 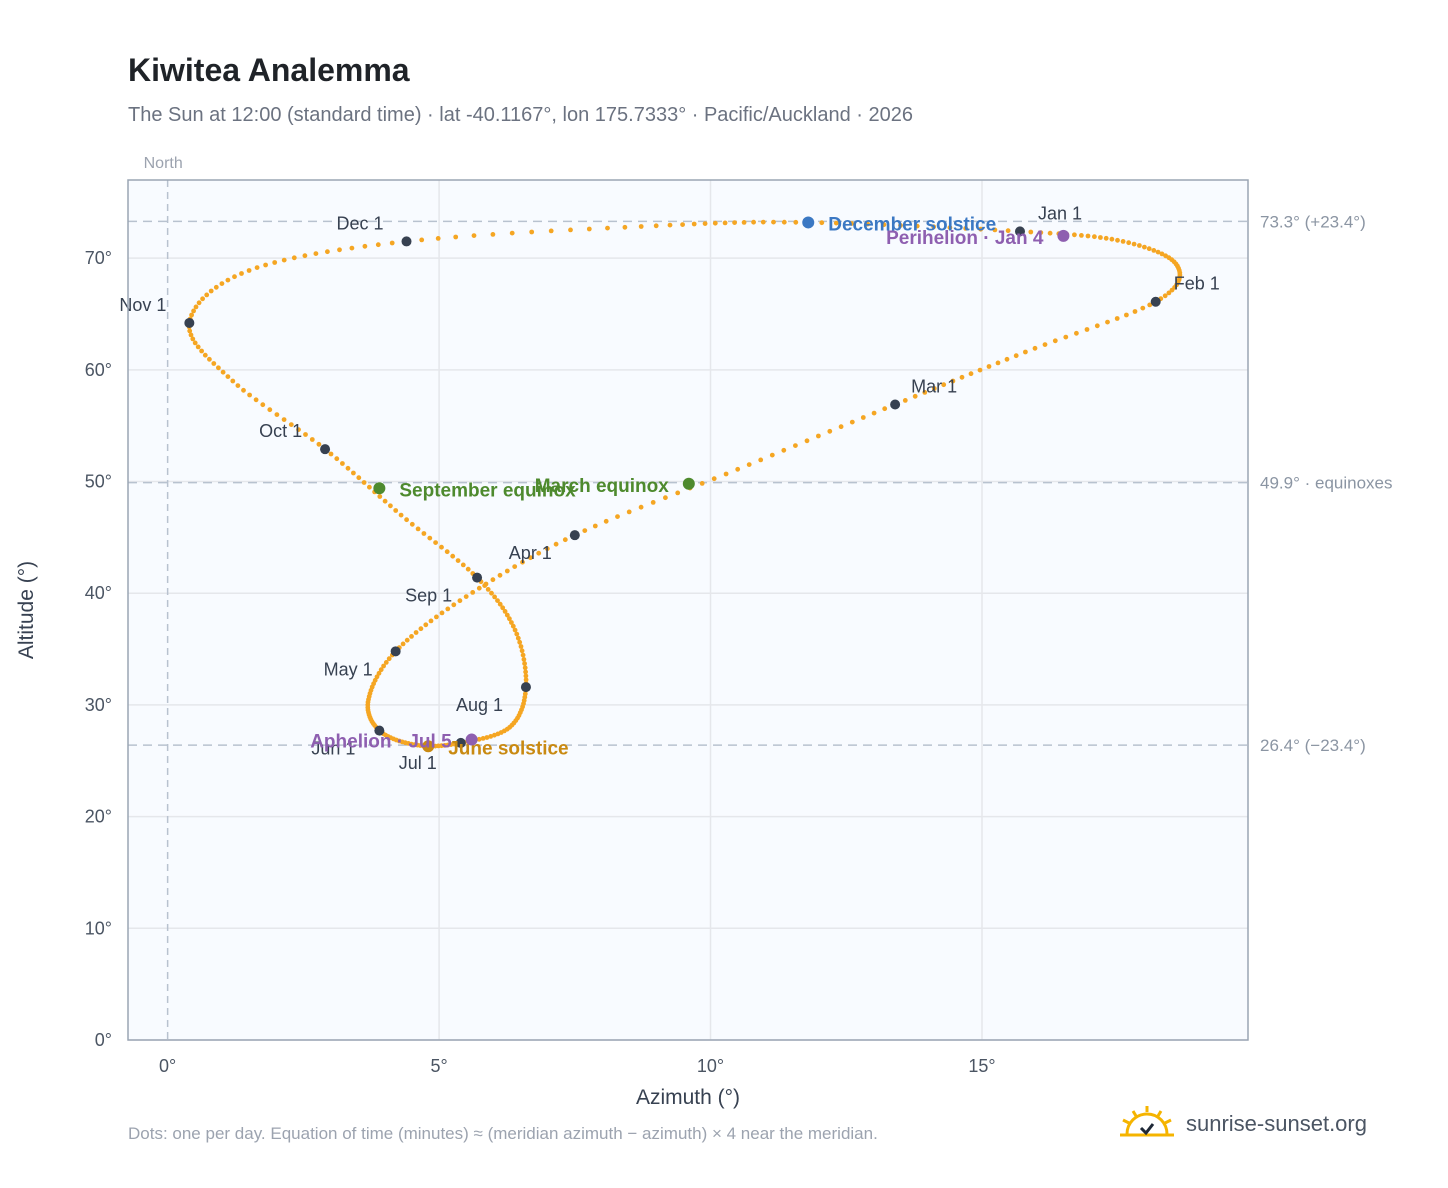 What do you see at coordinates (280, 431) in the screenshot?
I see `month-label: Oct 1` at bounding box center [280, 431].